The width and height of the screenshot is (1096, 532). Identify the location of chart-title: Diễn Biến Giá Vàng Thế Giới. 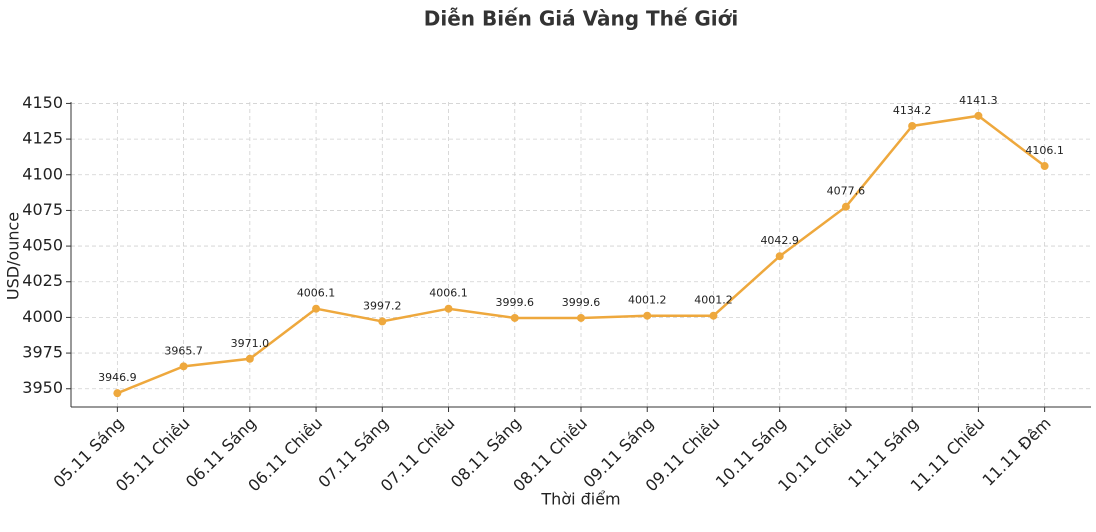
(581, 19).